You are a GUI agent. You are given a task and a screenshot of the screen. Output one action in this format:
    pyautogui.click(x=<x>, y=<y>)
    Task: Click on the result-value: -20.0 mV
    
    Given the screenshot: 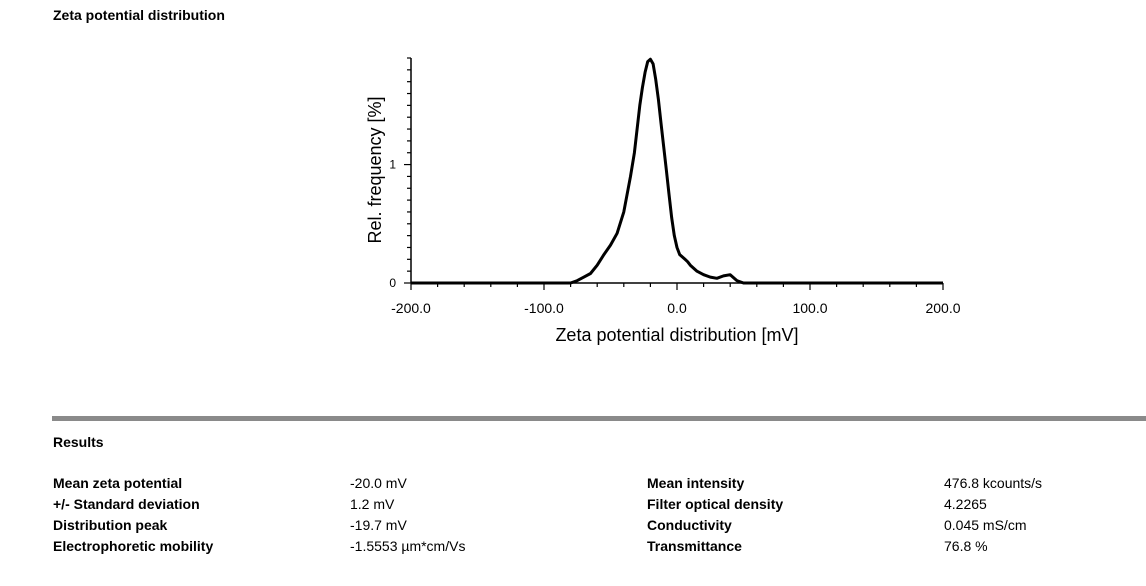 What is the action you would take?
    pyautogui.click(x=378, y=483)
    